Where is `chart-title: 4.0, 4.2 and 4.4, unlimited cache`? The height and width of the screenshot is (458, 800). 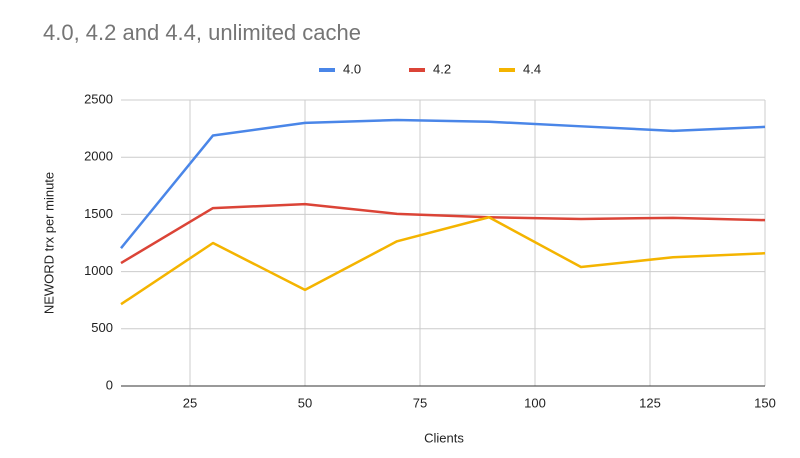 chart-title: 4.0, 4.2 and 4.4, unlimited cache is located at coordinates (202, 32).